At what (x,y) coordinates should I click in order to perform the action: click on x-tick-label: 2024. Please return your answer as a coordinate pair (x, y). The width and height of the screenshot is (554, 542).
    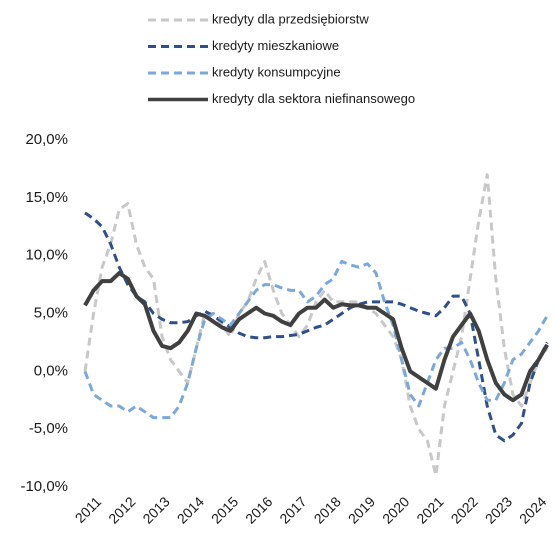
    Looking at the image, I should click on (532, 509).